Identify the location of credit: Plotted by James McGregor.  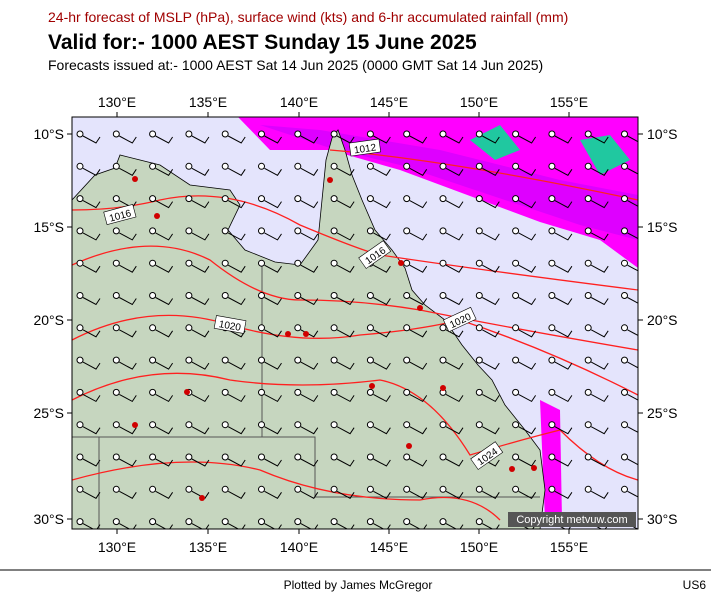
(358, 585).